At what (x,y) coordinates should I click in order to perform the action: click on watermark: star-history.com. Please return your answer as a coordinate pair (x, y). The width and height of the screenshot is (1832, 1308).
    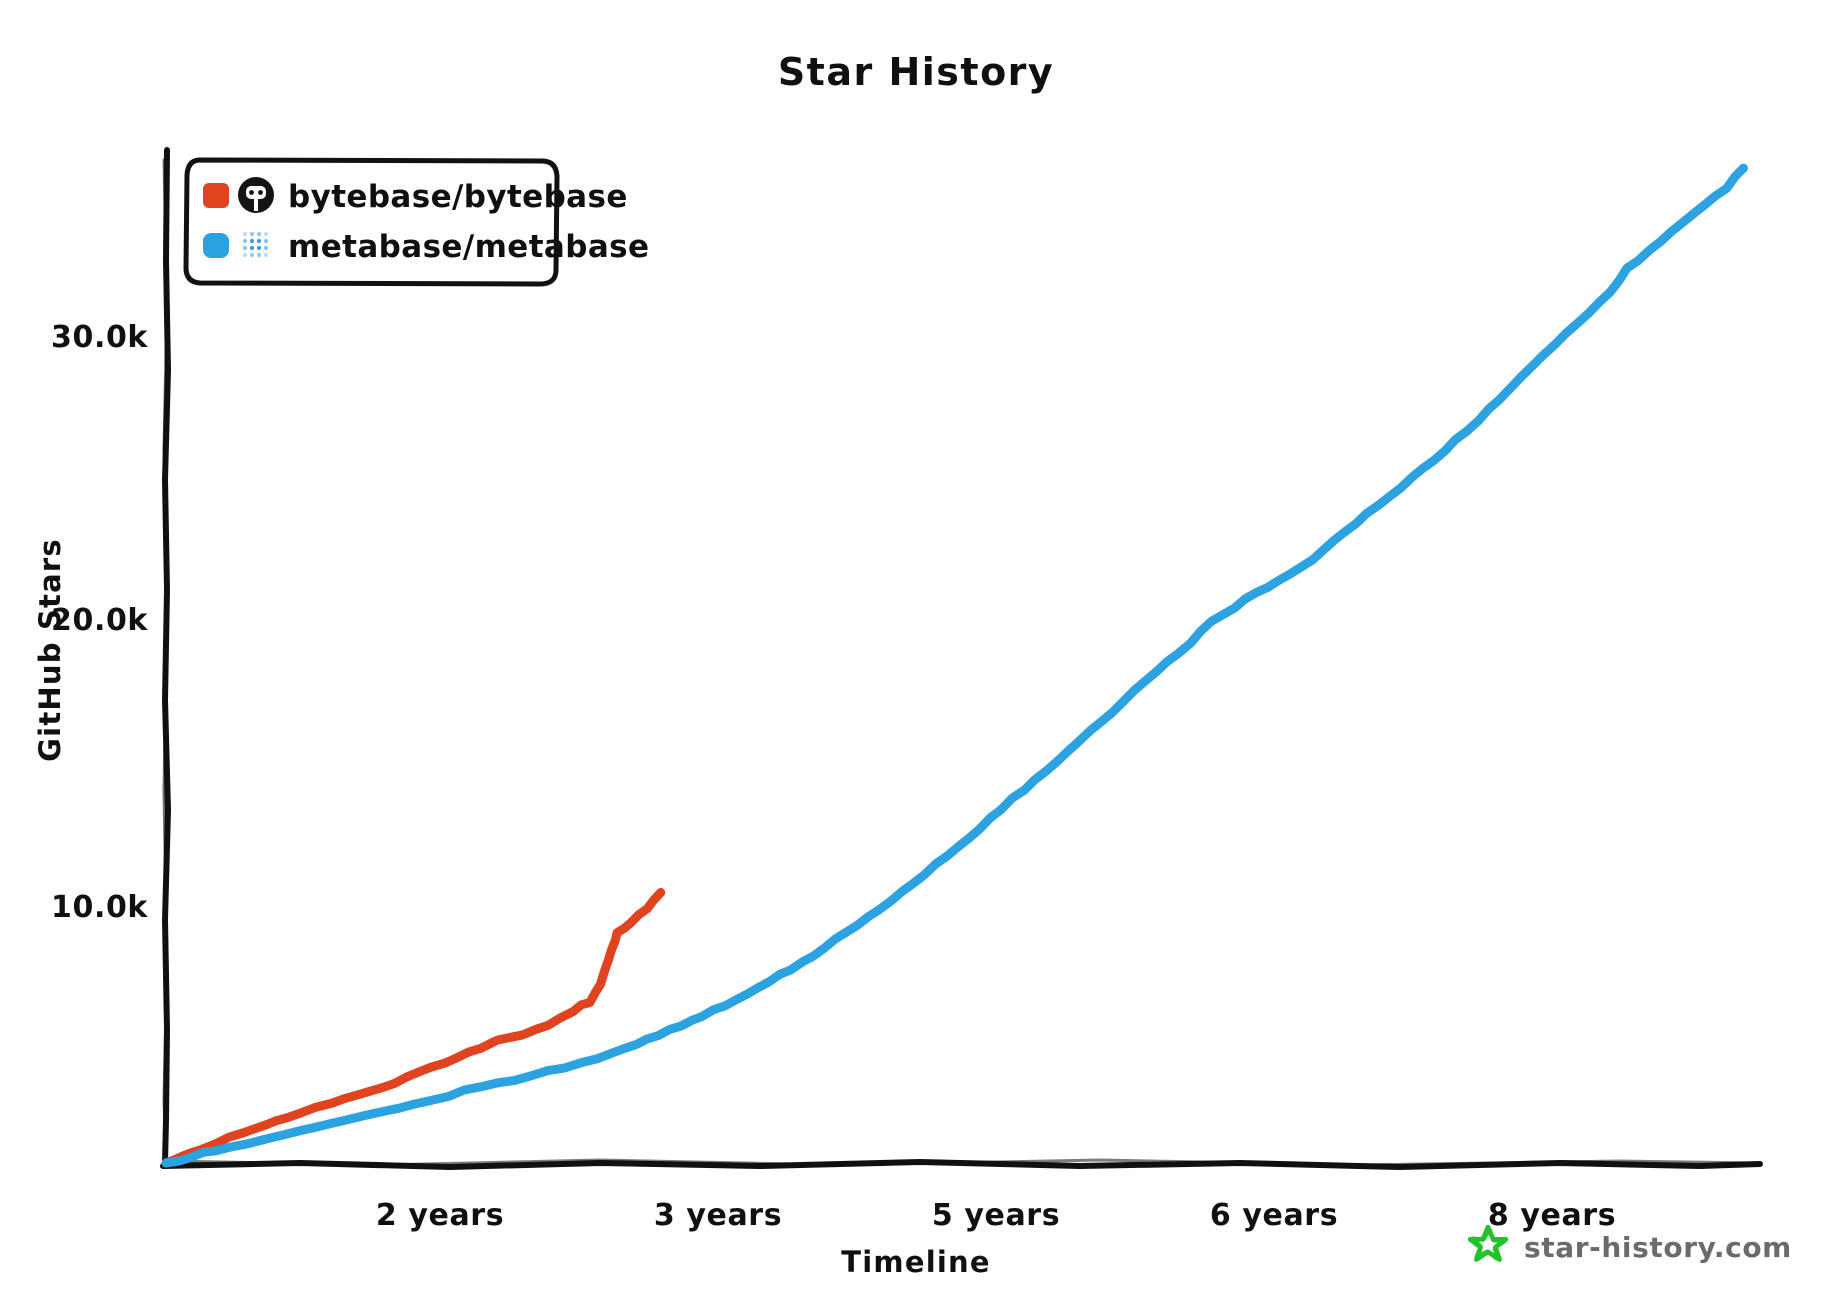
    Looking at the image, I should click on (1629, 1244).